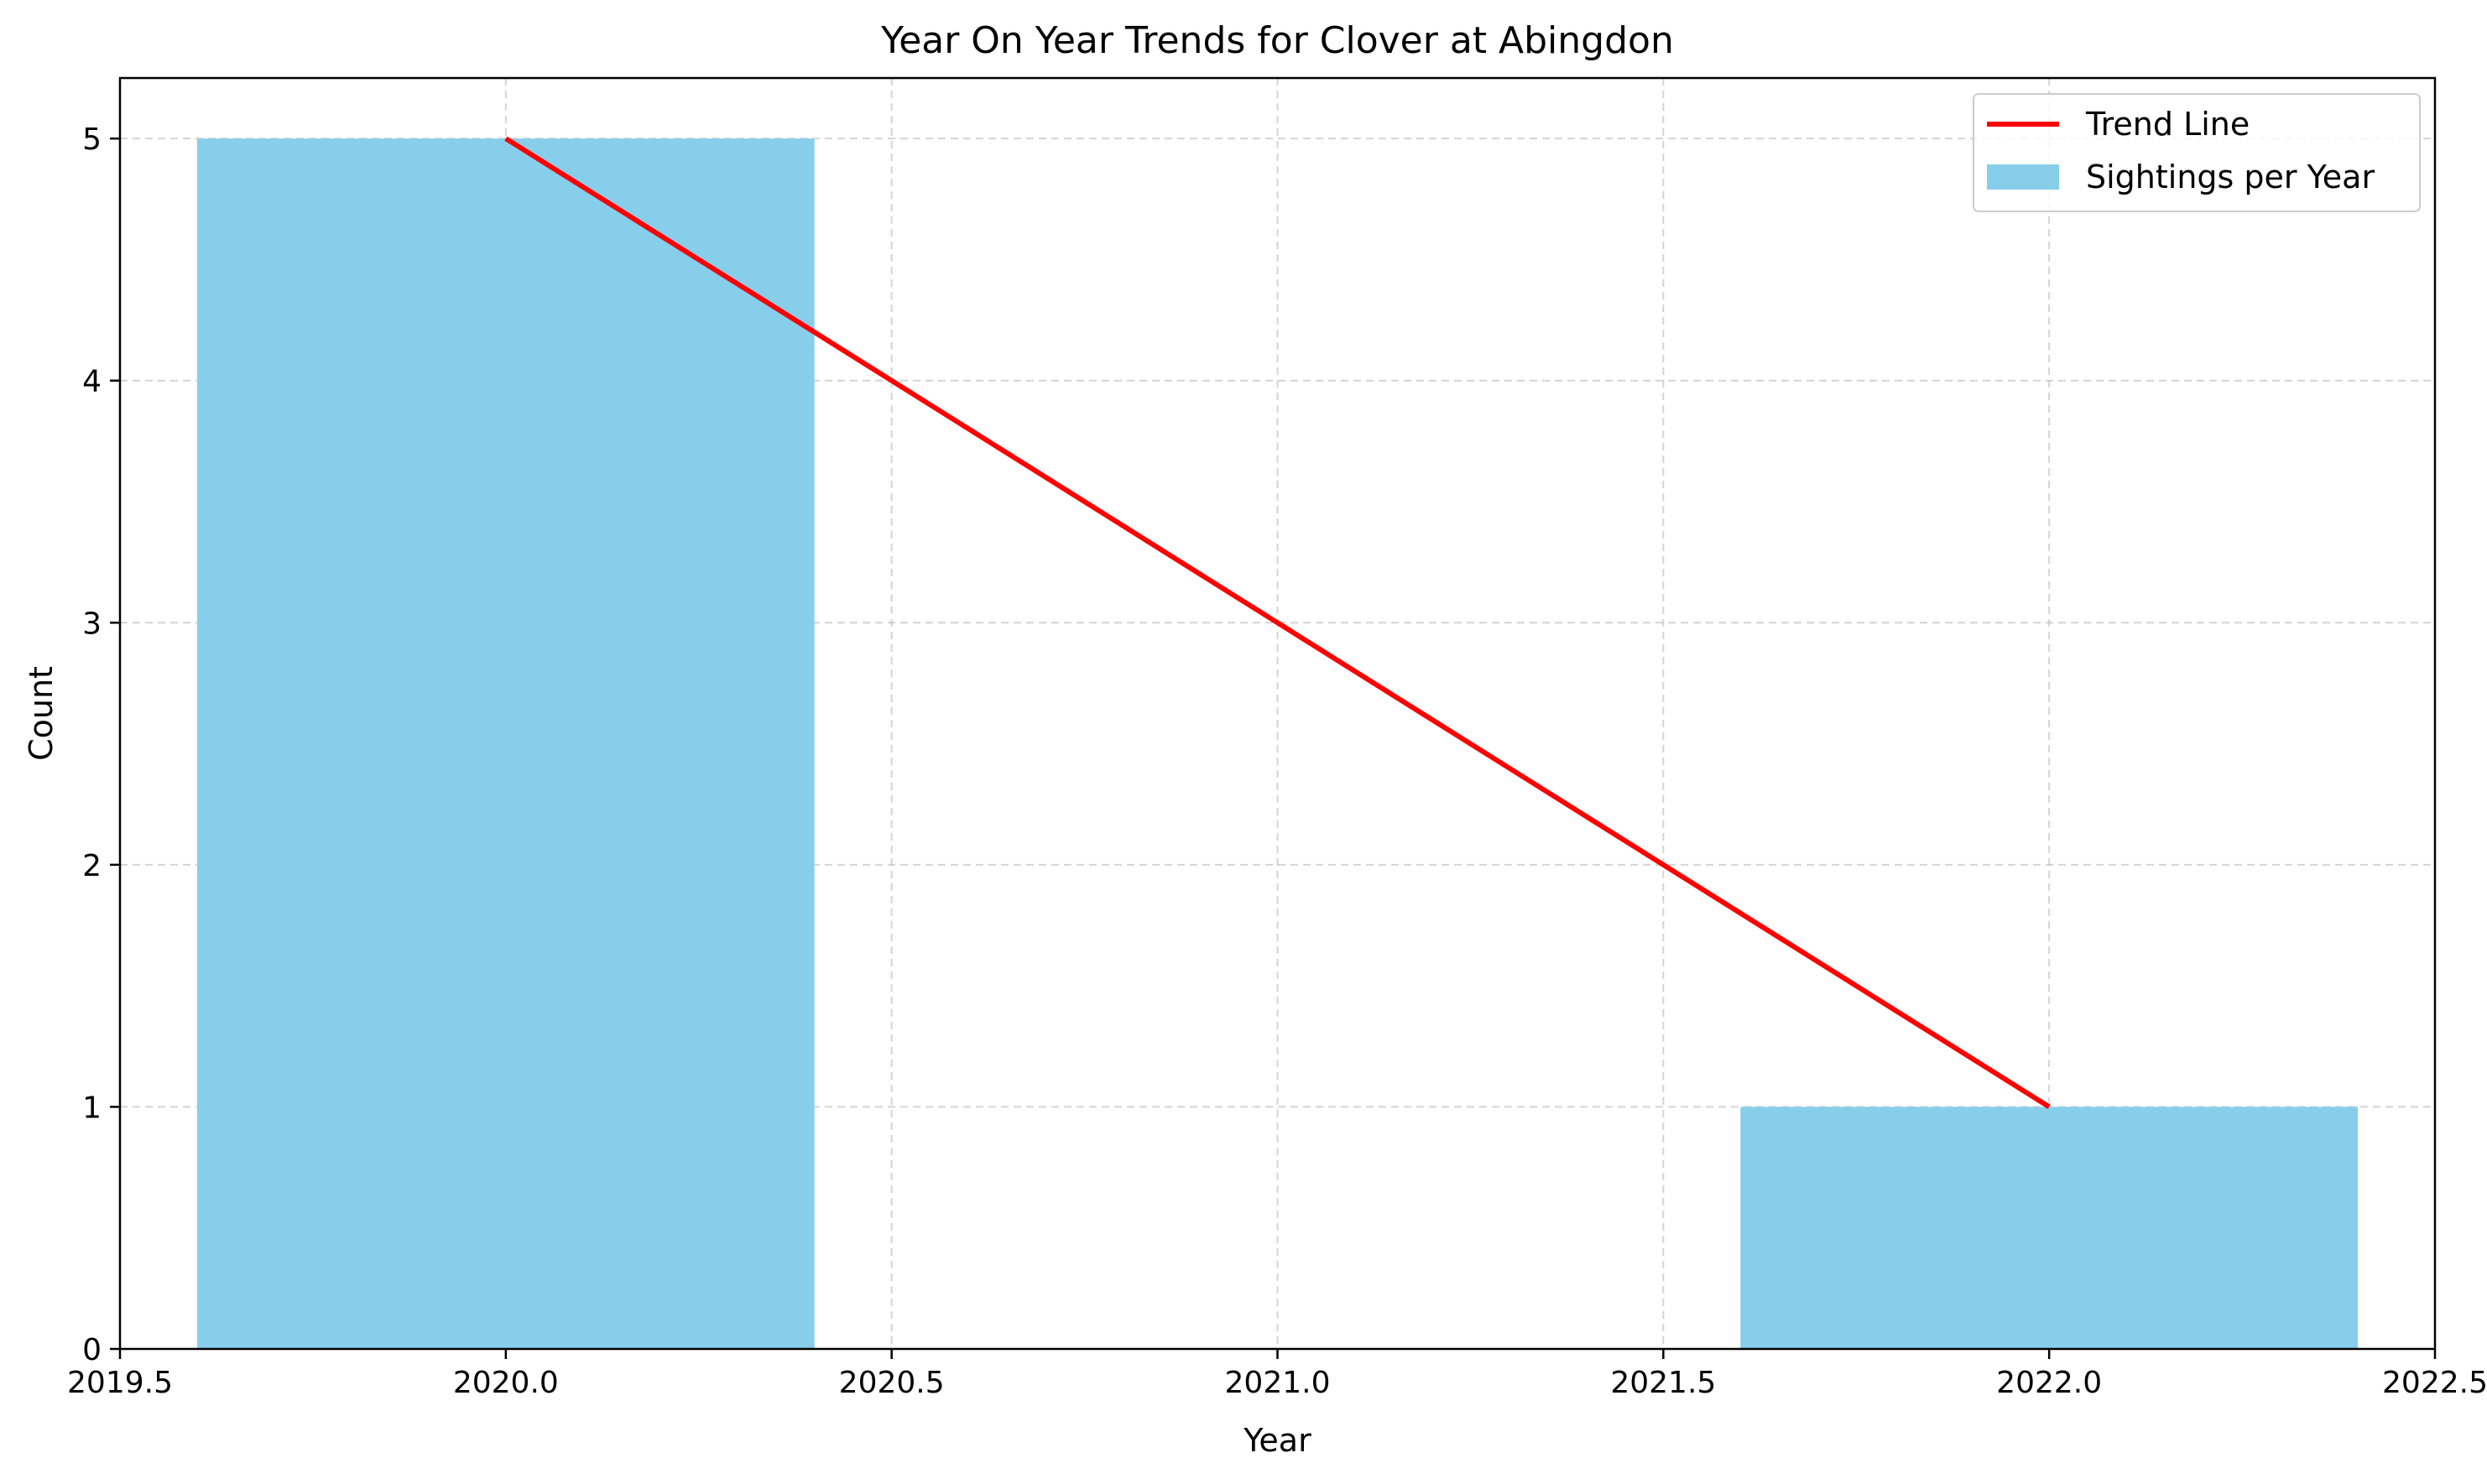 The image size is (2487, 1484). I want to click on legend-bar-swatch, so click(2023, 177).